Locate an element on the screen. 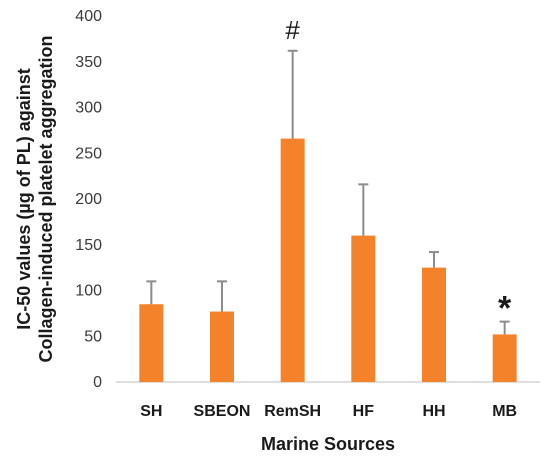 This screenshot has height=460, width=550. y-tick-label: 300 is located at coordinates (88, 108).